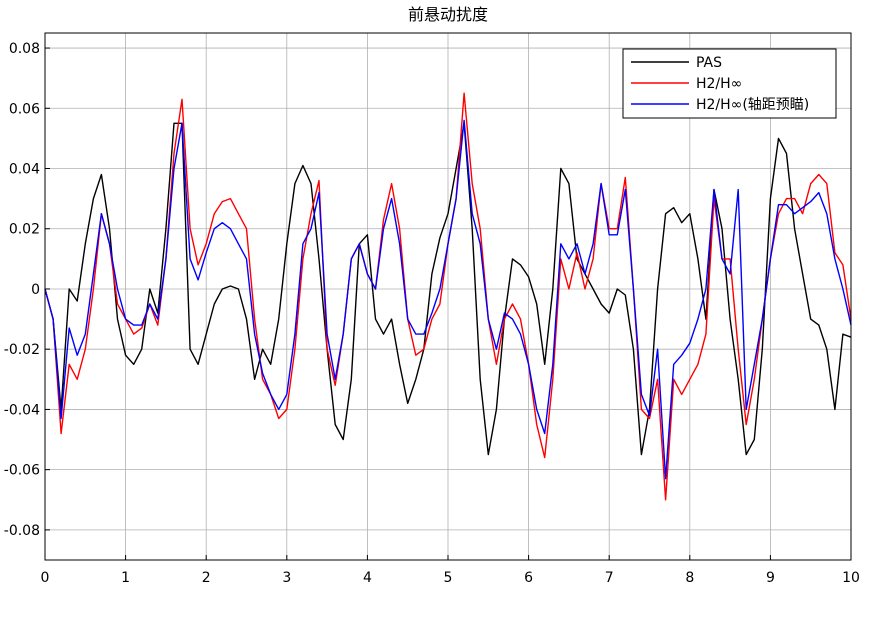 The width and height of the screenshot is (875, 623). Describe the element at coordinates (22, 531) in the screenshot. I see `y-tick-label: -0.08` at that location.